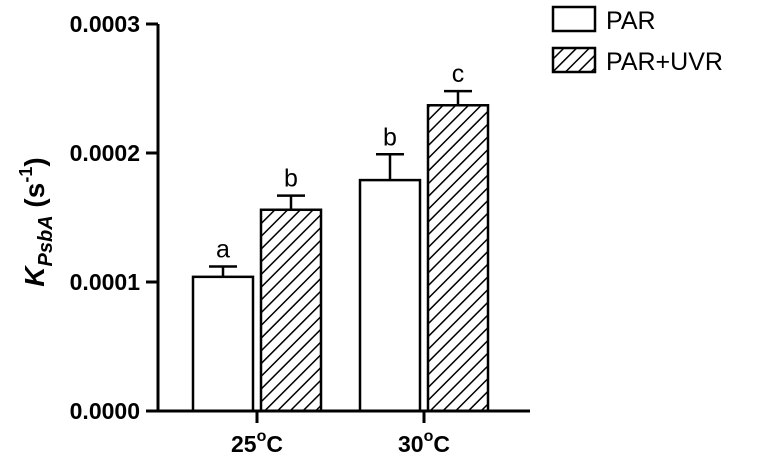 Image resolution: width=768 pixels, height=466 pixels. Describe the element at coordinates (429, 436) in the screenshot. I see `x-tick-label-30c-degree: o` at that location.